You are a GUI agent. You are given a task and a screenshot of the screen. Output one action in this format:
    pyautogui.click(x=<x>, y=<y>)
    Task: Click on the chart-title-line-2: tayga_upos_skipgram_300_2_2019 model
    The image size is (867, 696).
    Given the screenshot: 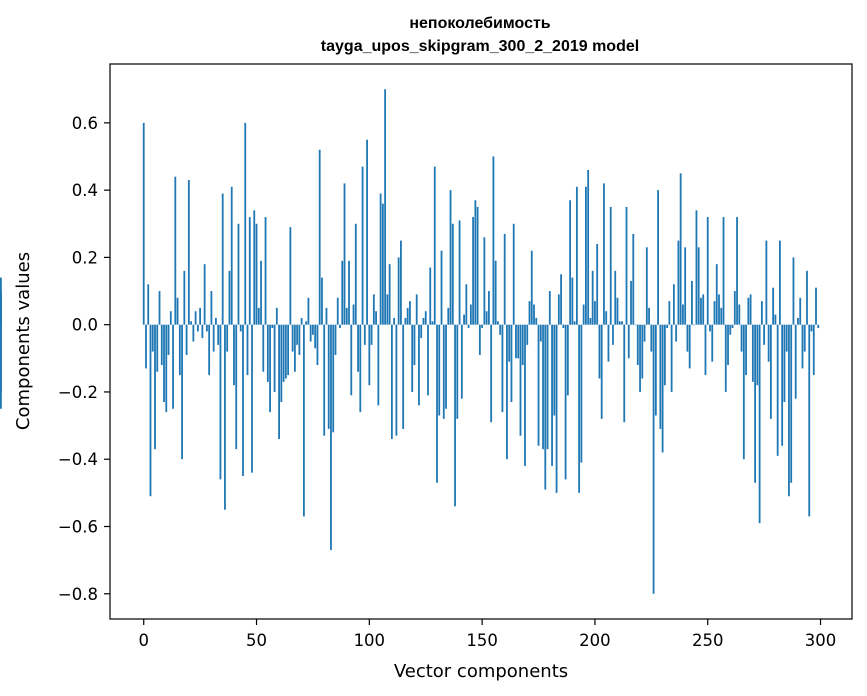 What is the action you would take?
    pyautogui.click(x=480, y=46)
    